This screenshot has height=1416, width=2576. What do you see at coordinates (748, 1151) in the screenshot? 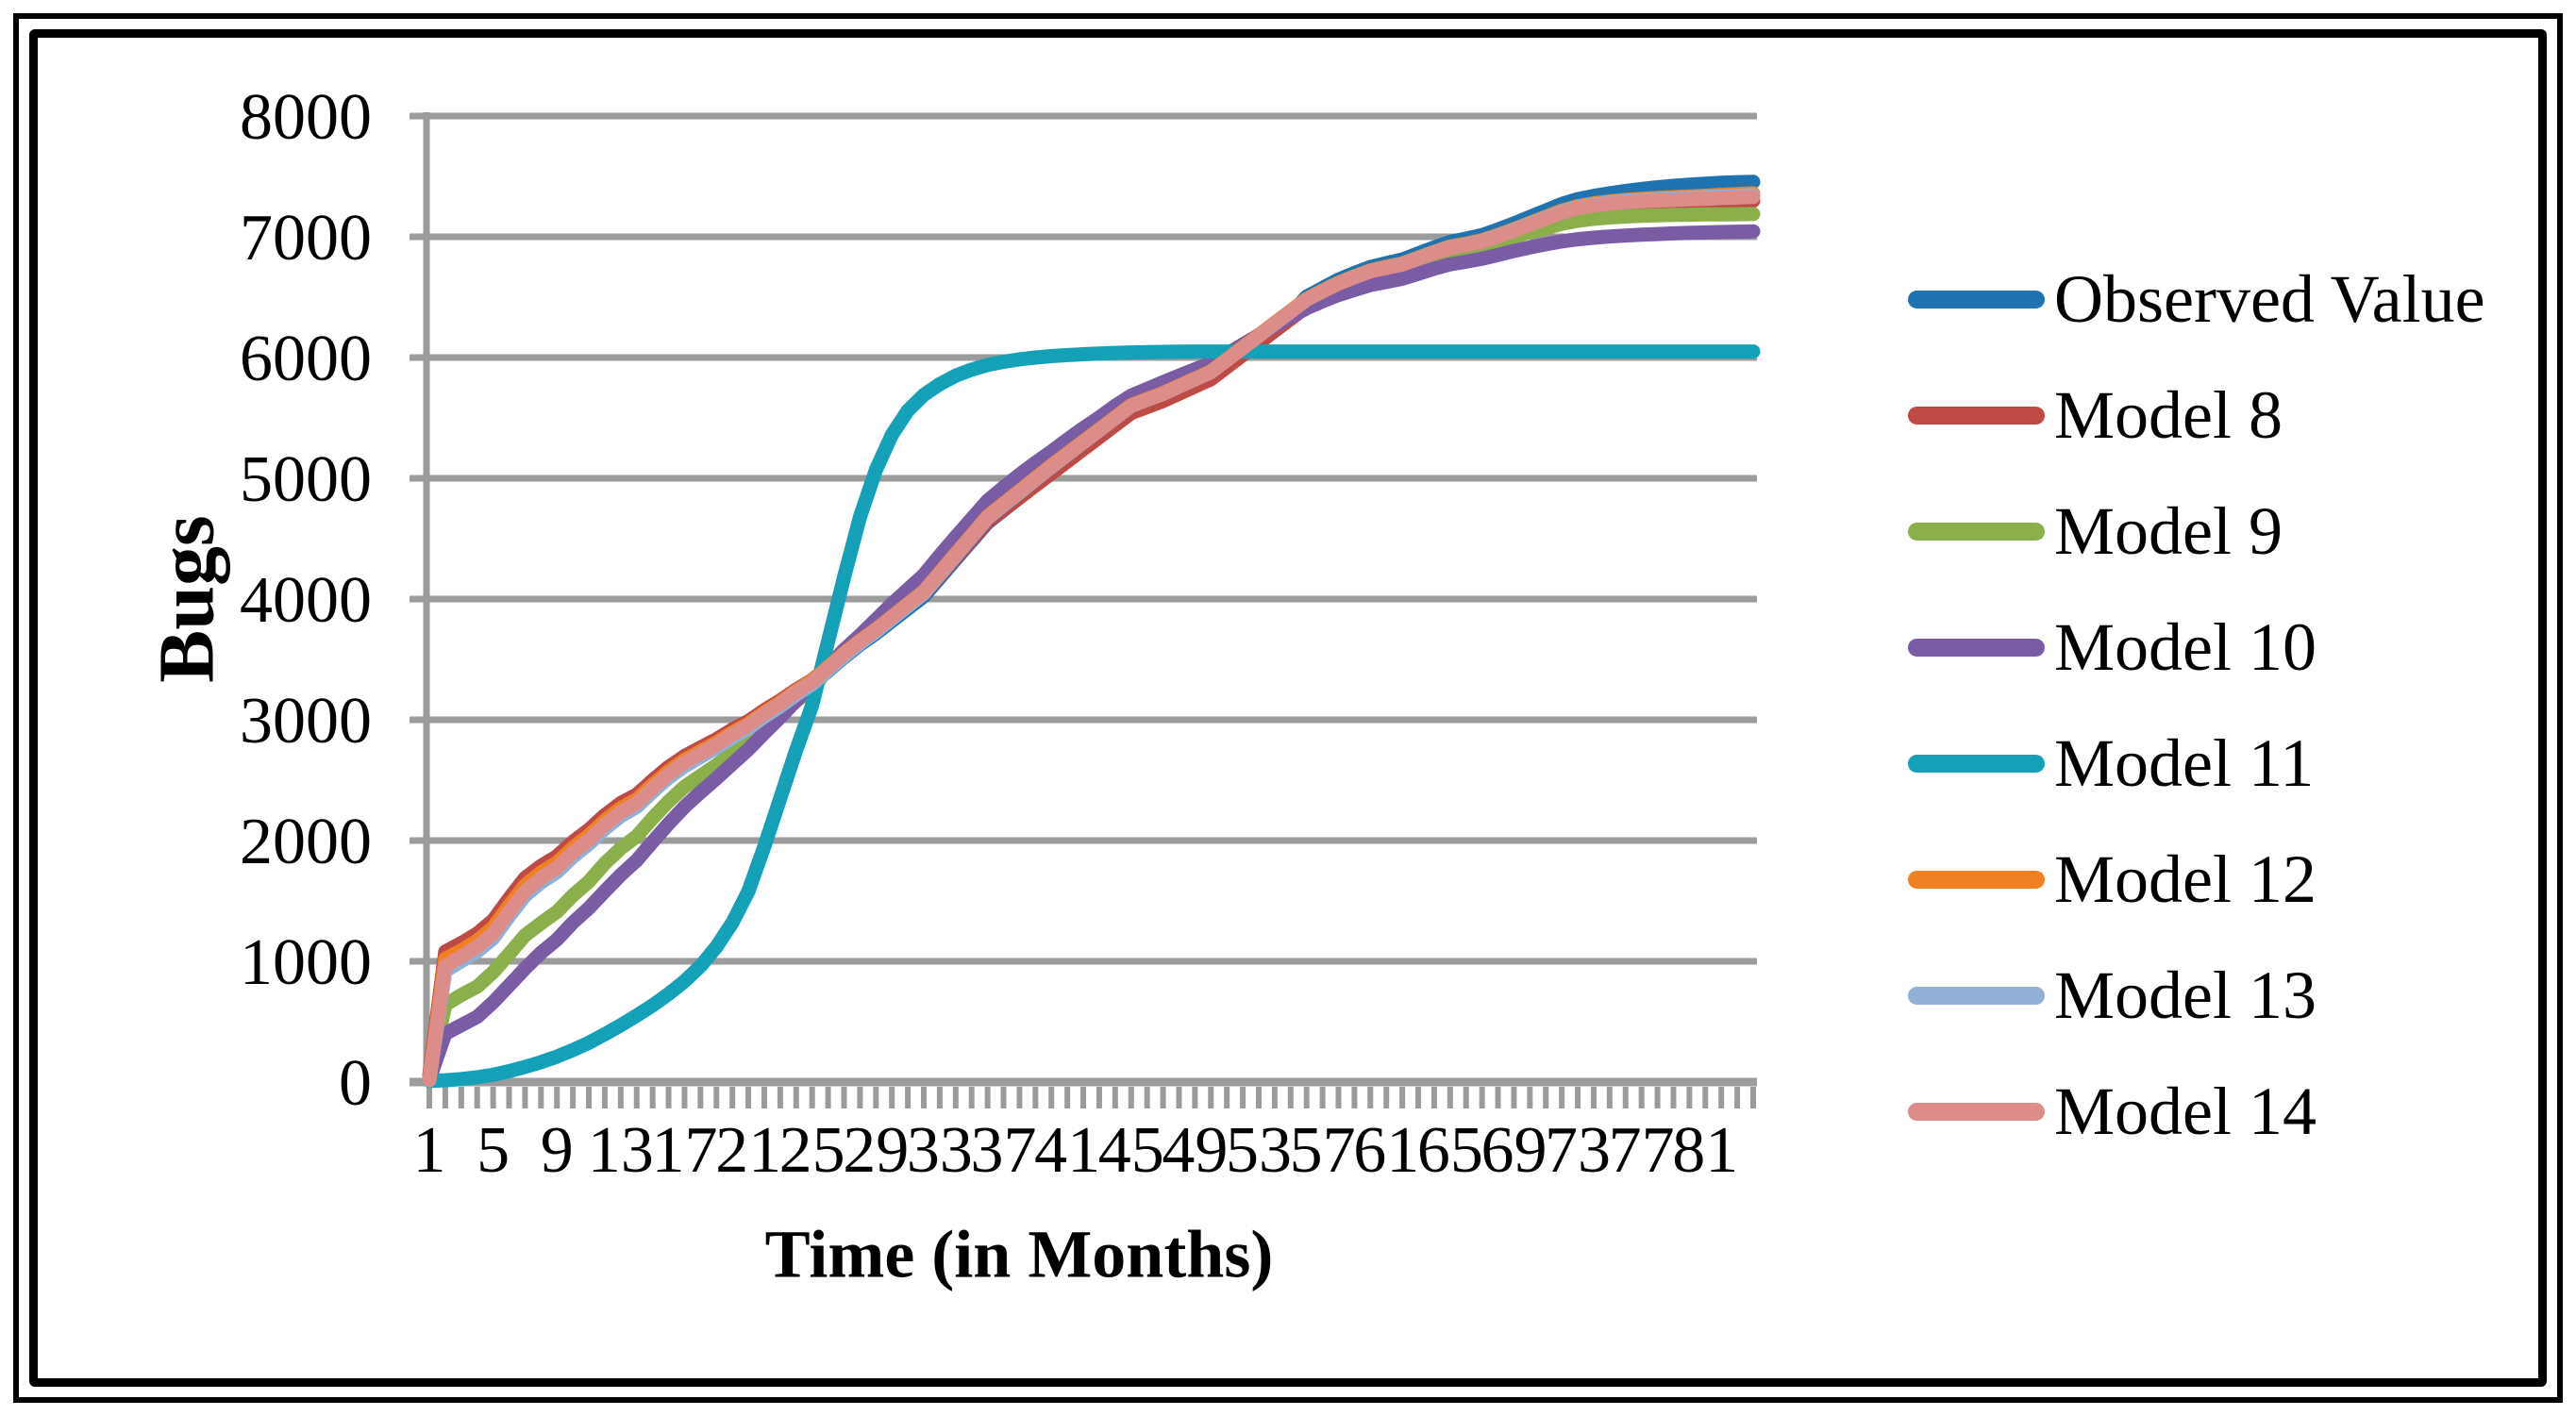
I see `x-tick-label: 21` at bounding box center [748, 1151].